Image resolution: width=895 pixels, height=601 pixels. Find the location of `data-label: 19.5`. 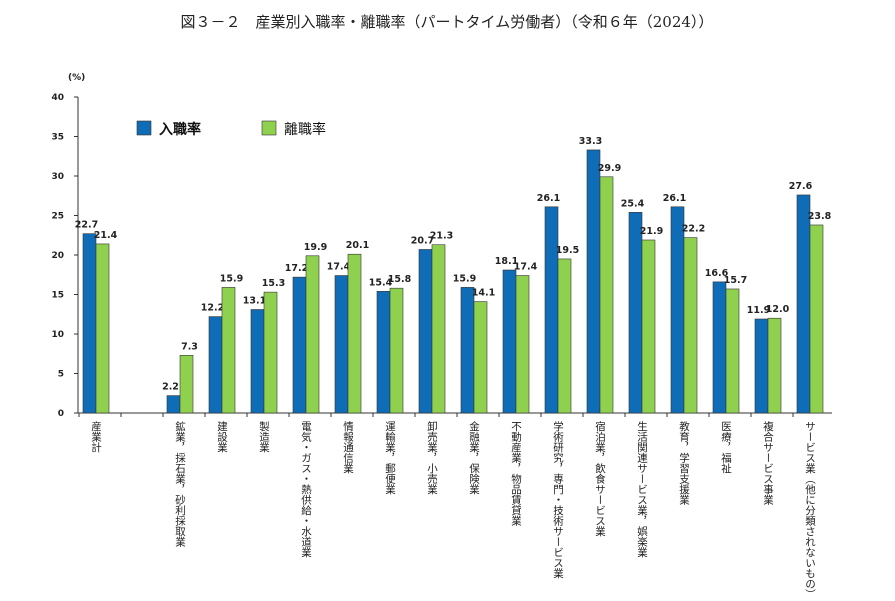

data-label: 19.5 is located at coordinates (567, 250).